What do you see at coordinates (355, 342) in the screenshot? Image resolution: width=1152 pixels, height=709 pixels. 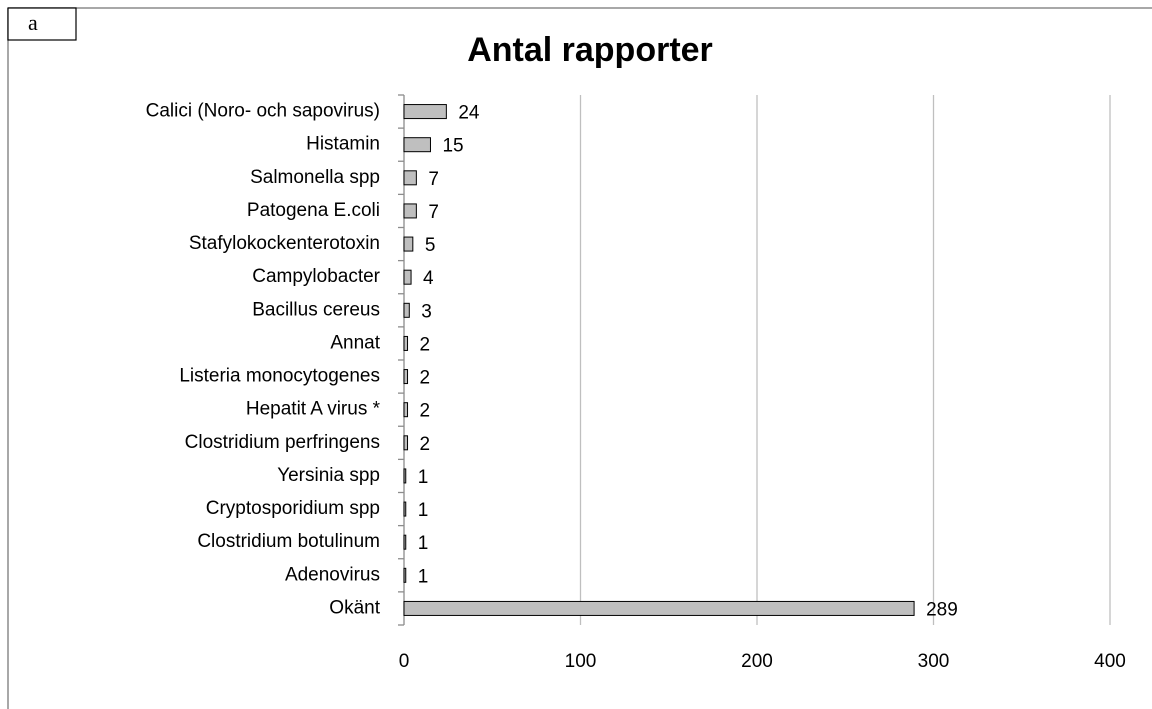 I see `y-tick-label: Annat` at bounding box center [355, 342].